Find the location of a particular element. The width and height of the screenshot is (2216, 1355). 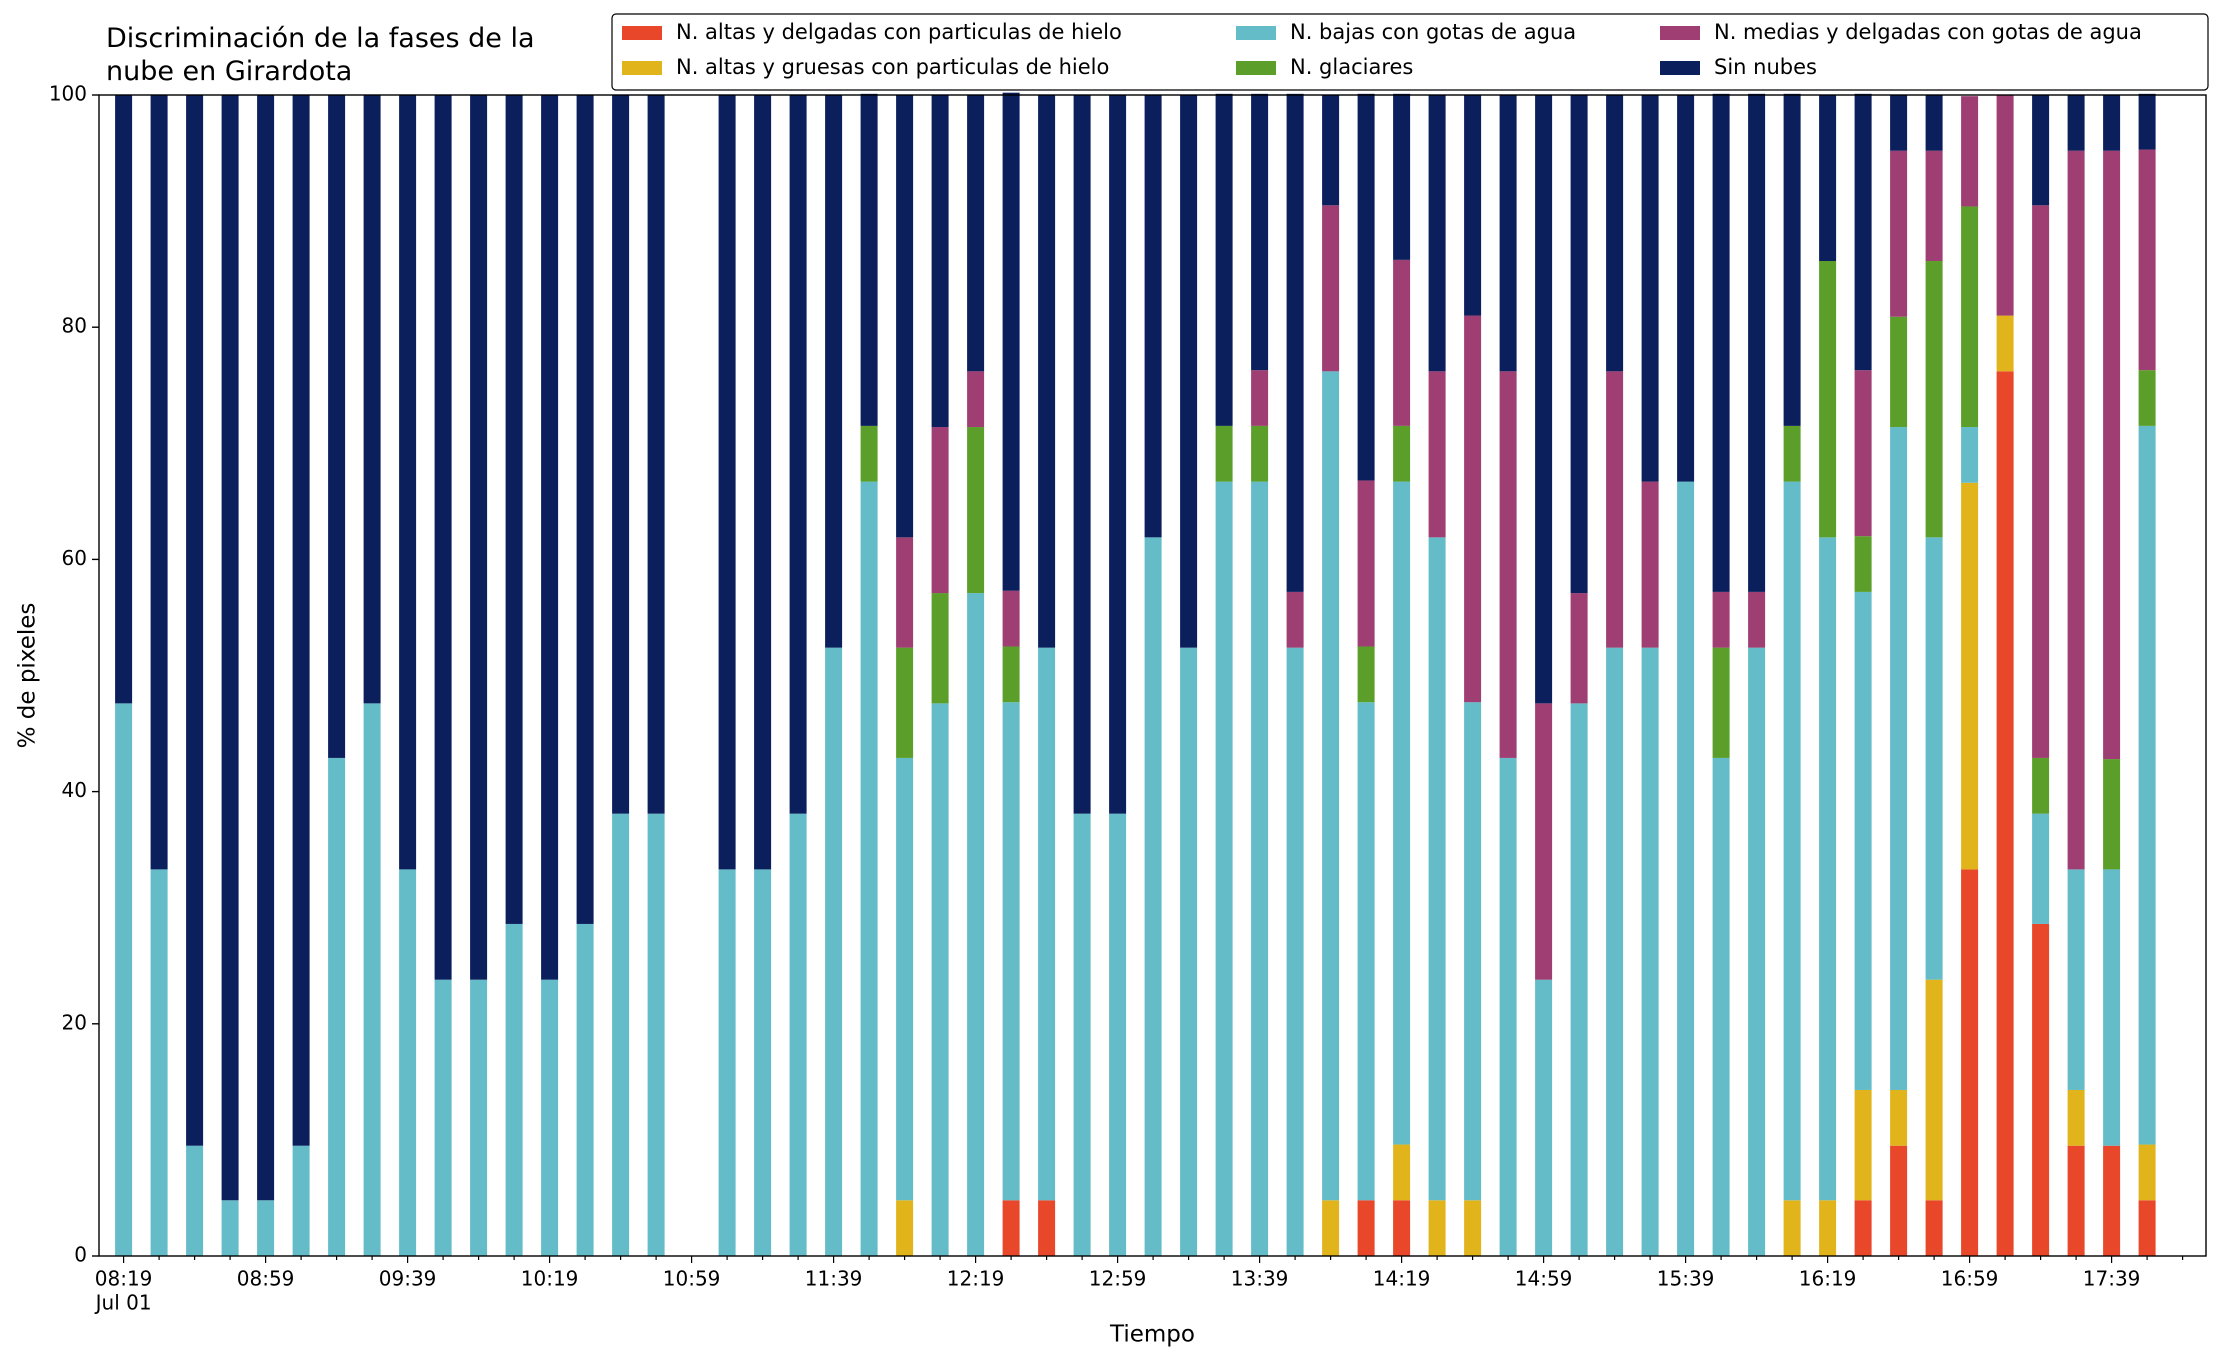

y-tick-label: 0 is located at coordinates (80, 1255).